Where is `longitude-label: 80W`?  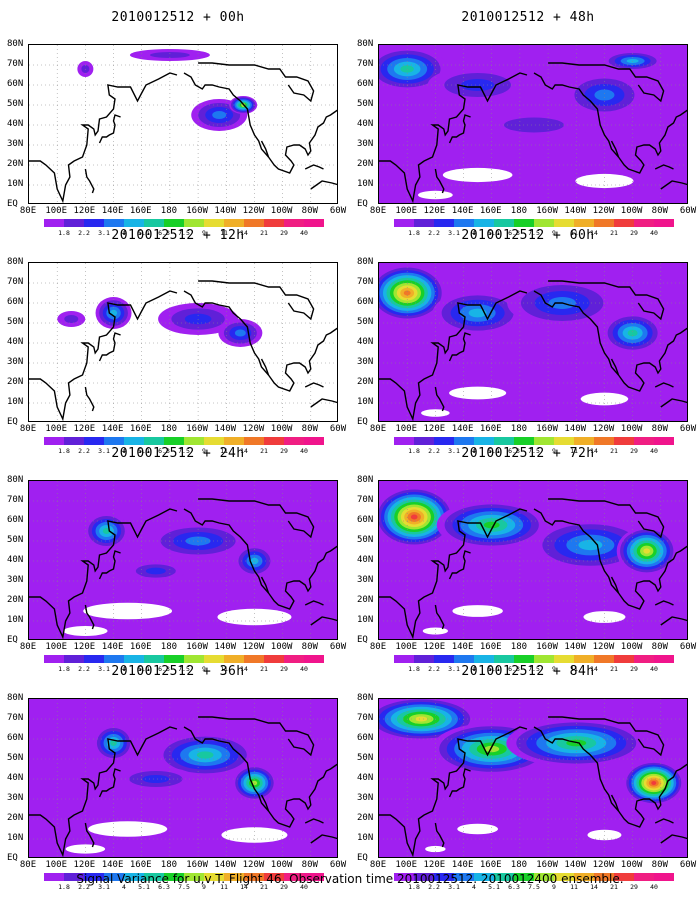
longitude-label: 80W is located at coordinates (659, 429).